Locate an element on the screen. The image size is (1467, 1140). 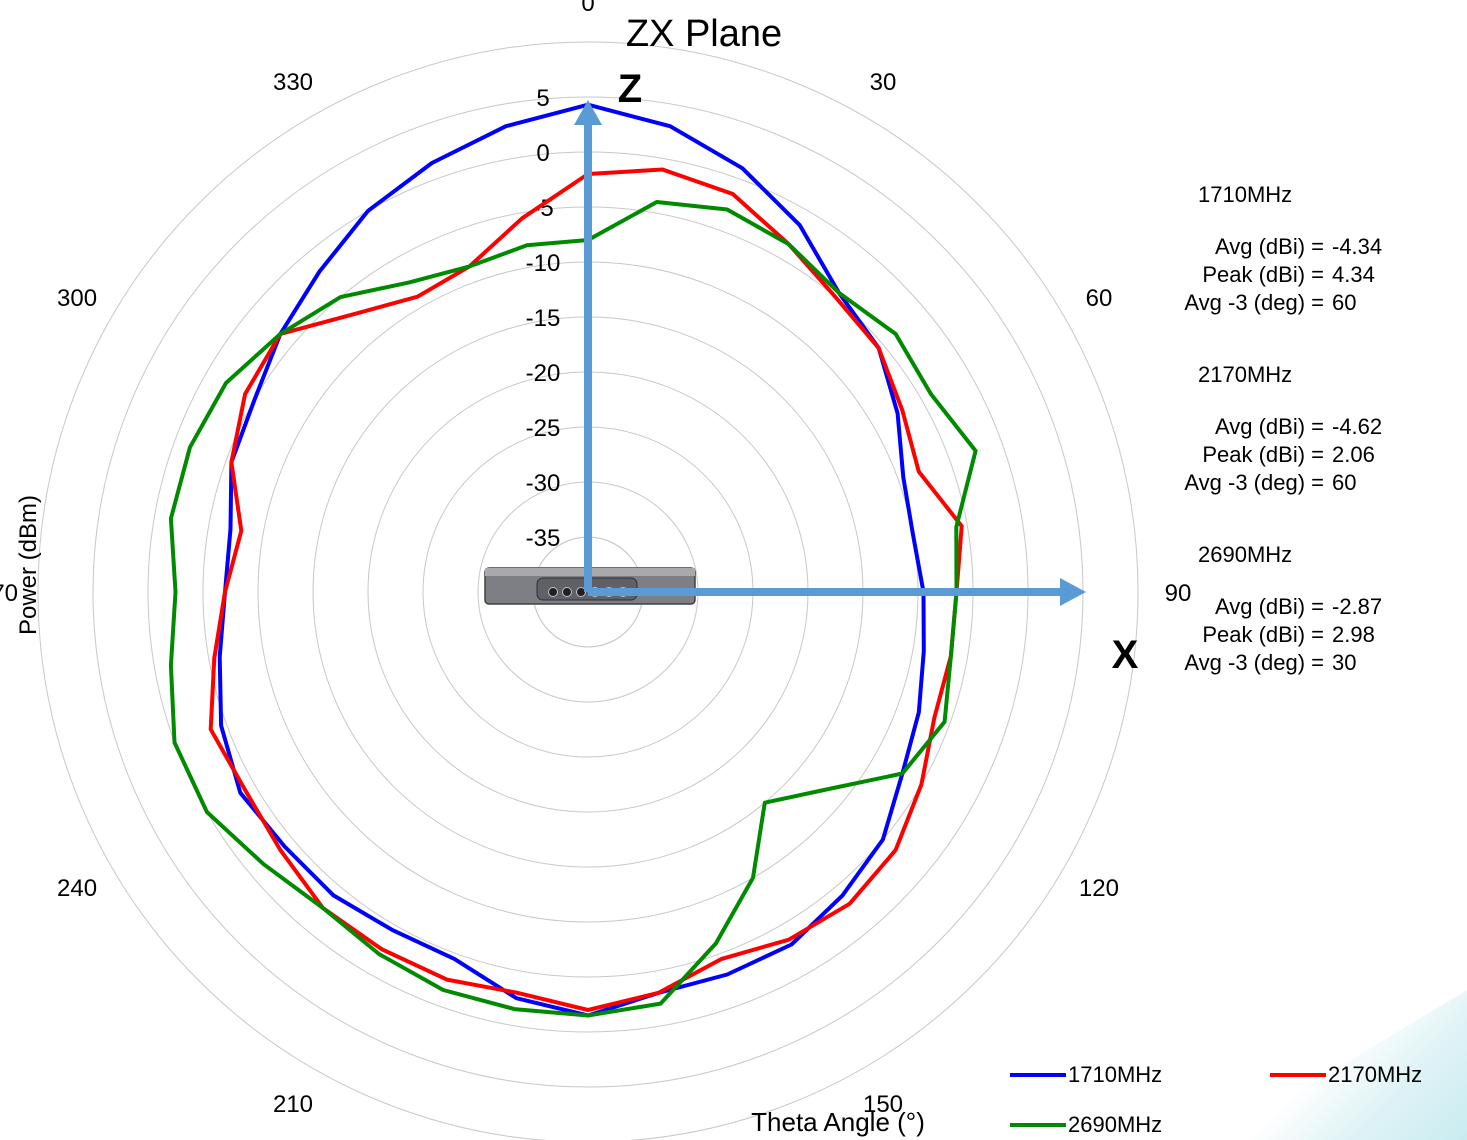
z-axis-arrow-head is located at coordinates (588, 112).